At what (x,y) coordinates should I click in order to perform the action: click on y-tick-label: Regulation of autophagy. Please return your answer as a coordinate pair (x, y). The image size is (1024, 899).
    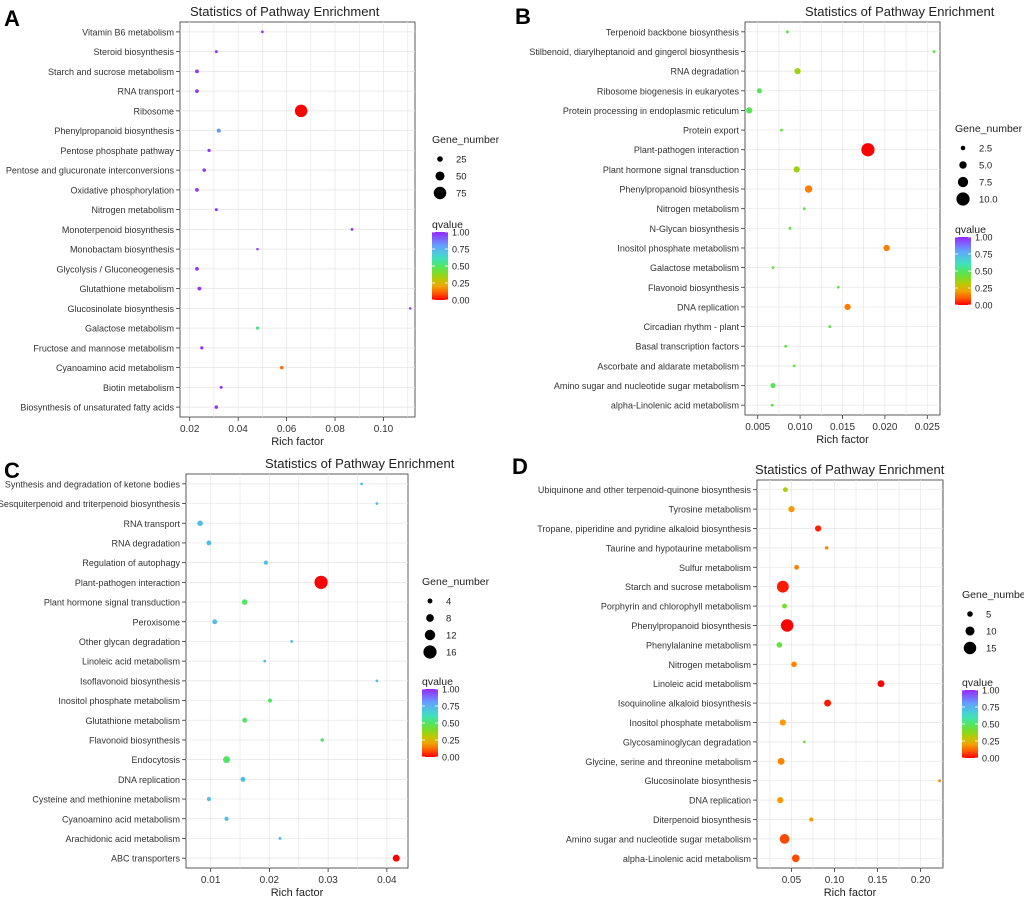
    Looking at the image, I should click on (131, 563).